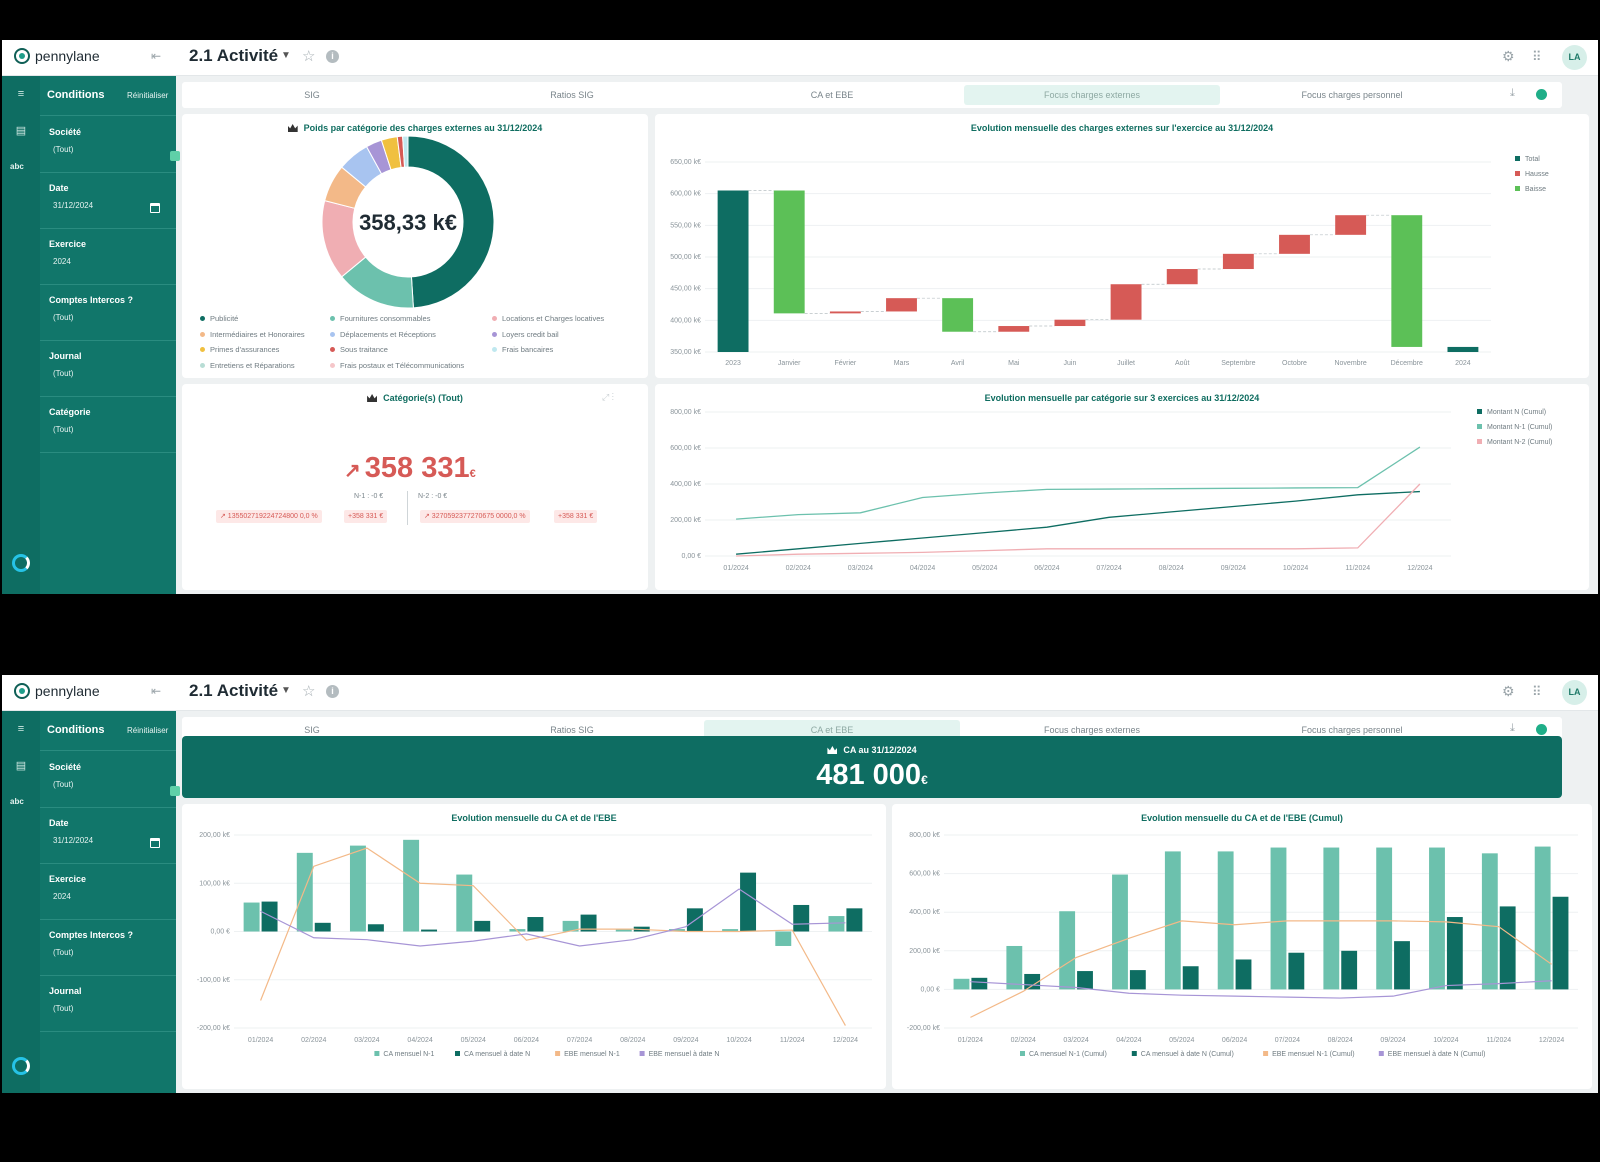  What do you see at coordinates (1419, 568) in the screenshot?
I see `x-tick-label: 12/2024` at bounding box center [1419, 568].